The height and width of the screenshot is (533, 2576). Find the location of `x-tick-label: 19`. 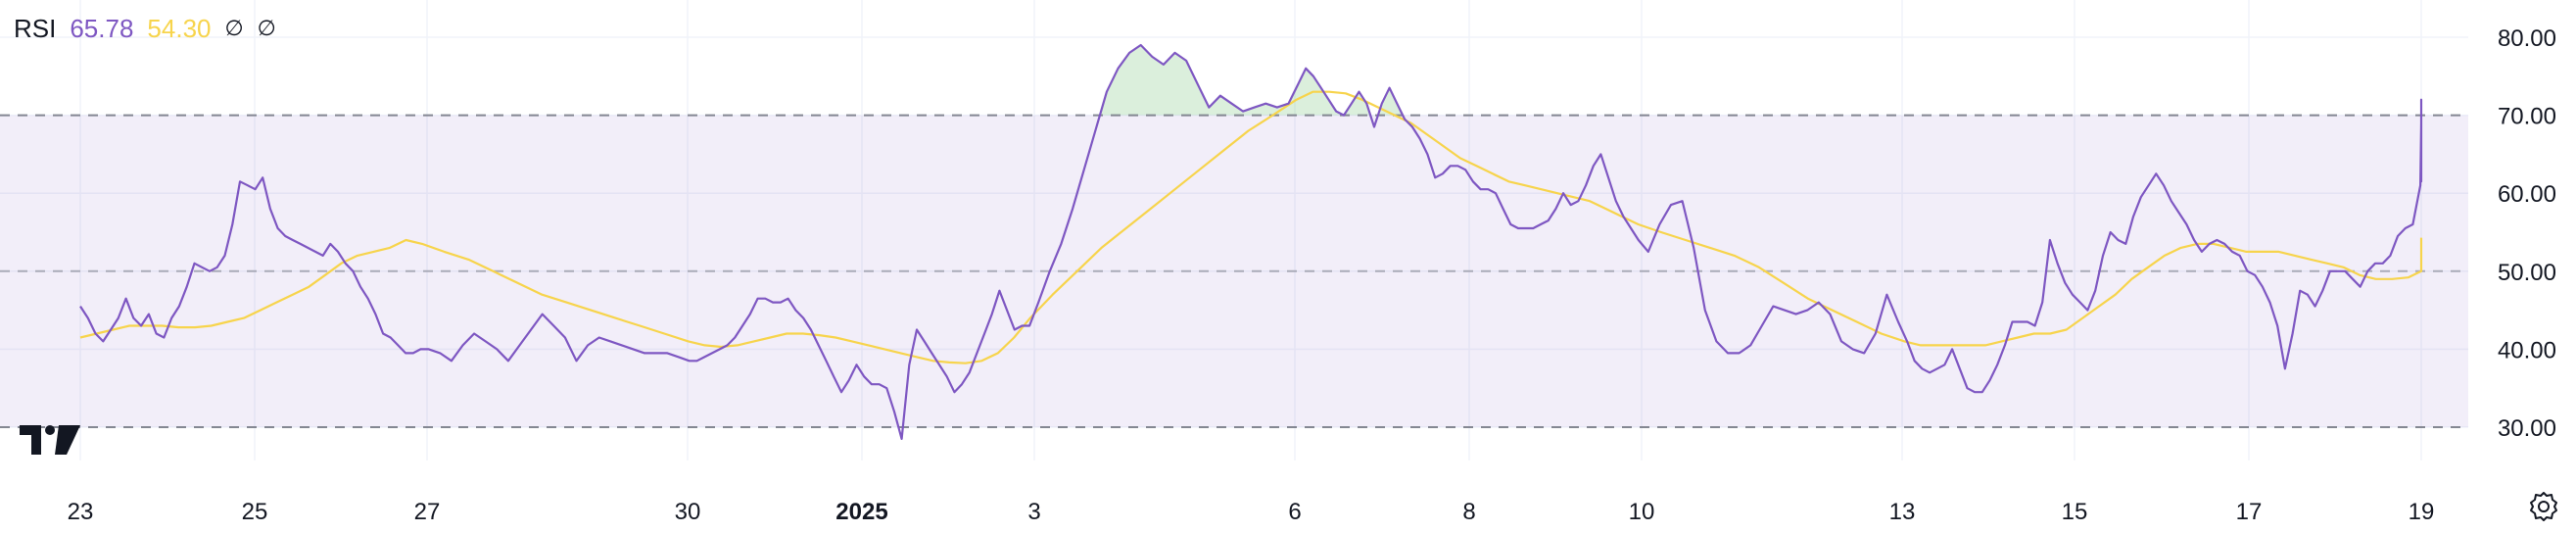

x-tick-label: 19 is located at coordinates (2422, 512).